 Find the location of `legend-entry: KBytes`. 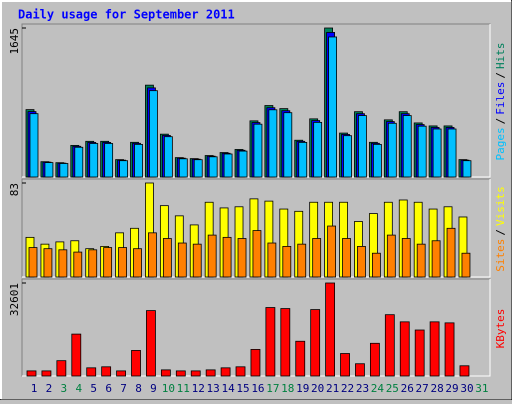

legend-entry: KBytes is located at coordinates (500, 329).